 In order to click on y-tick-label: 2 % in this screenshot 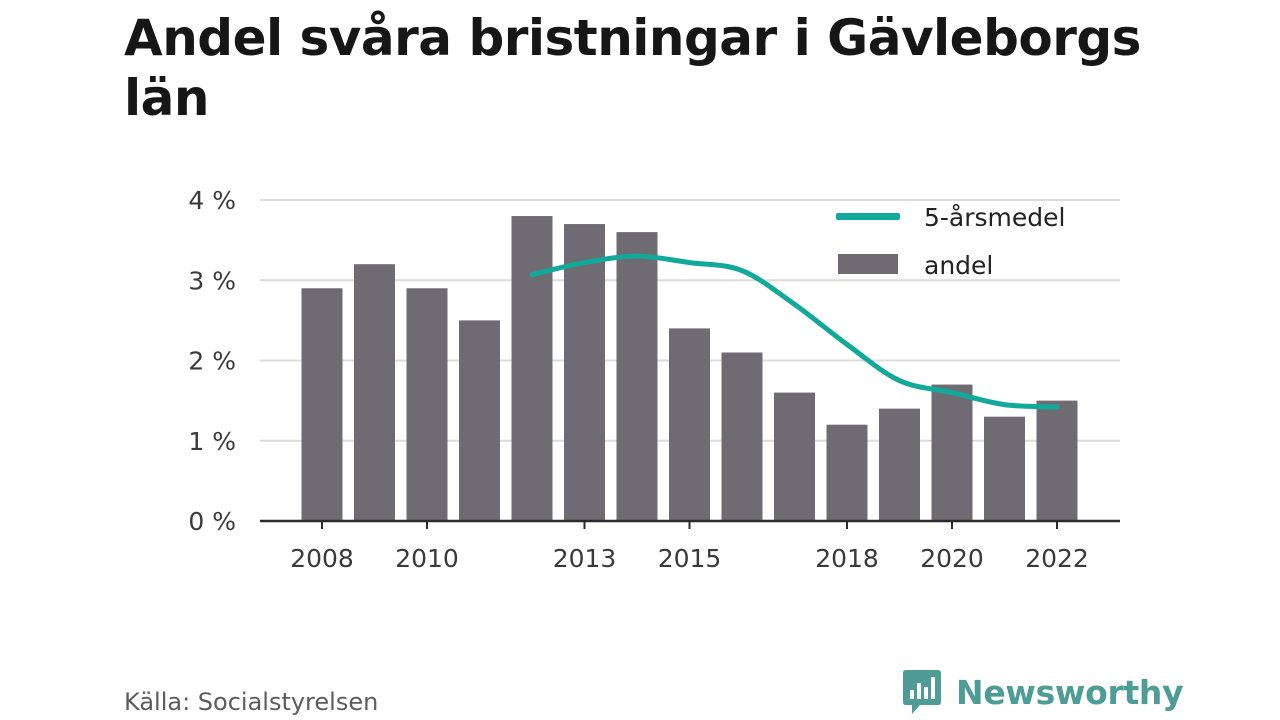, I will do `click(212, 361)`.